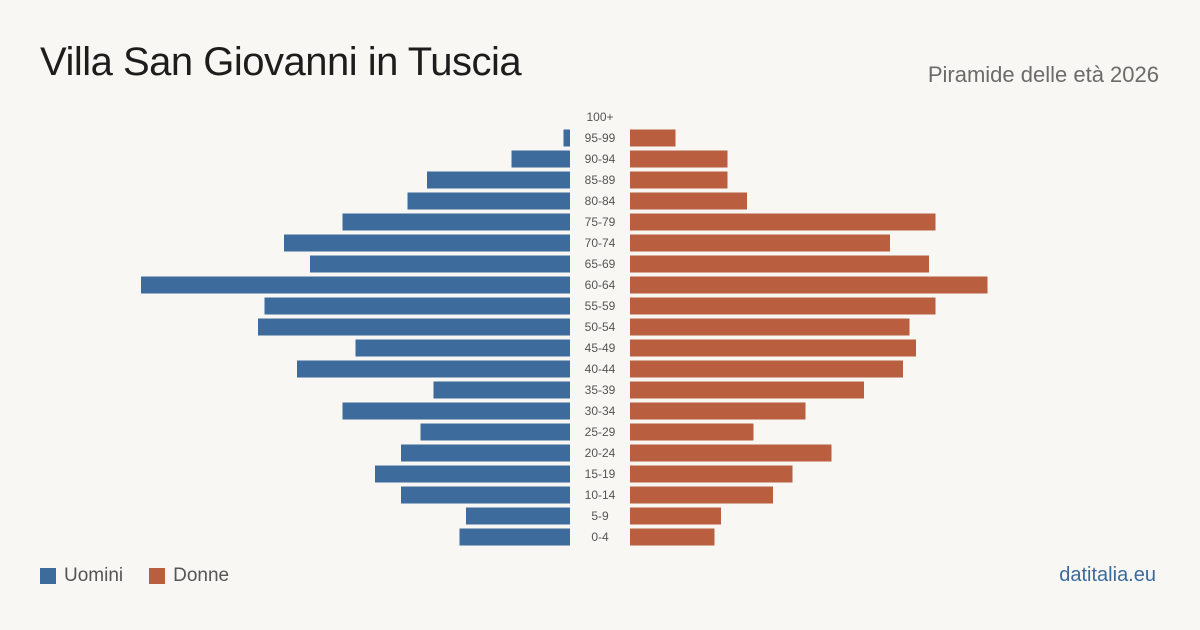 The image size is (1200, 630). I want to click on age-label: 100+, so click(599, 117).